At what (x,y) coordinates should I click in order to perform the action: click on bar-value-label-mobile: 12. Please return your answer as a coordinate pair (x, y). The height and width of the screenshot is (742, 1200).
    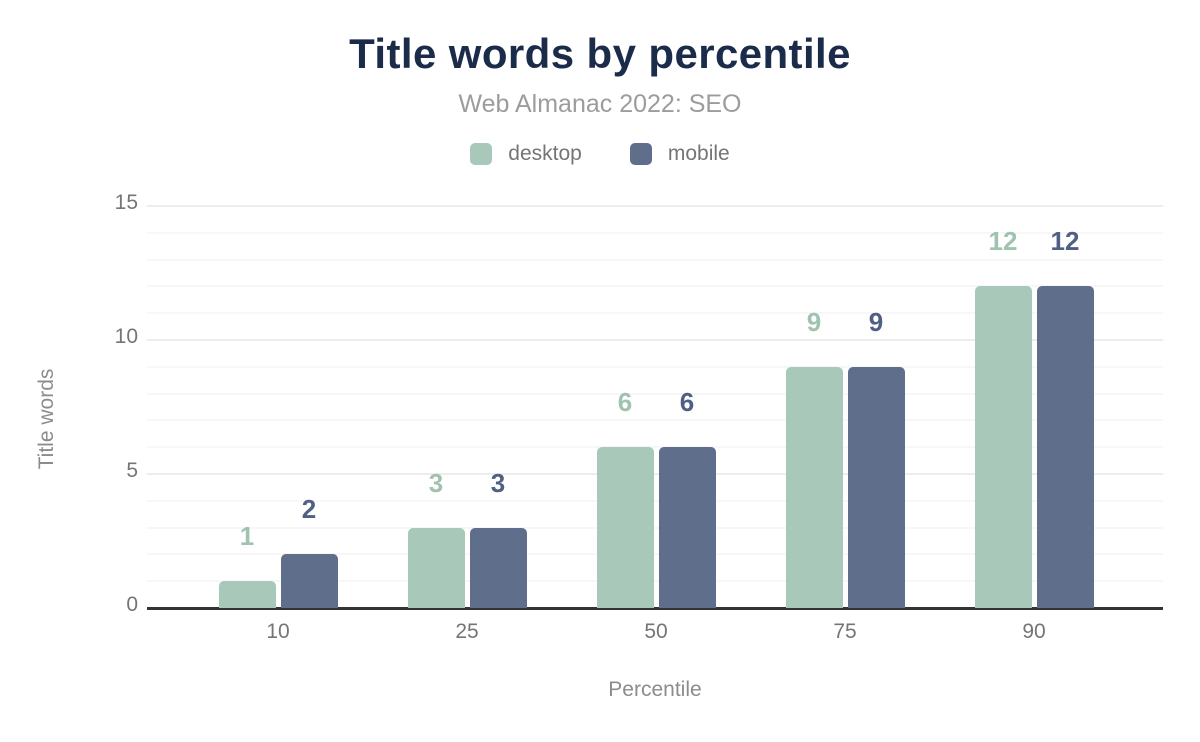
    Looking at the image, I should click on (1065, 241).